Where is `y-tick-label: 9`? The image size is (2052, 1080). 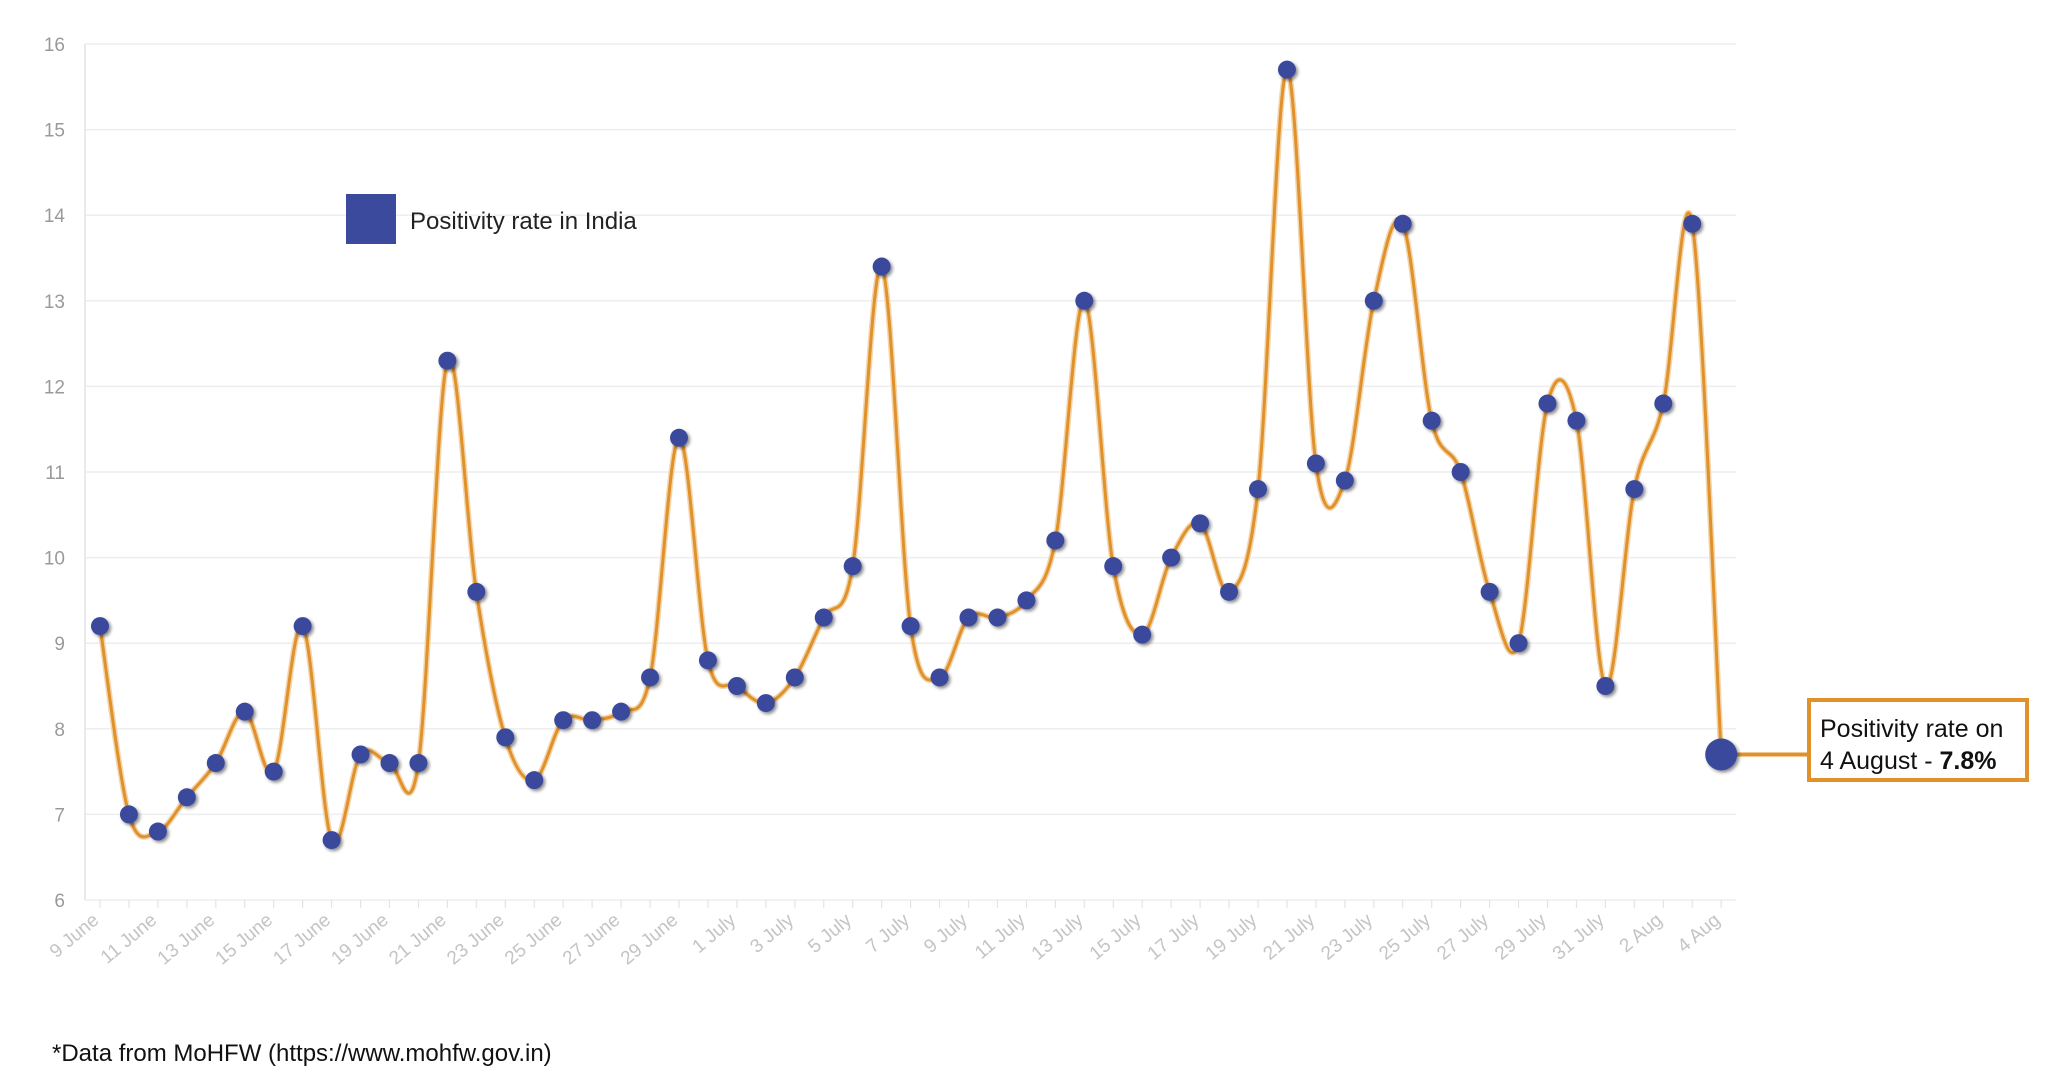
y-tick-label: 9 is located at coordinates (59, 644).